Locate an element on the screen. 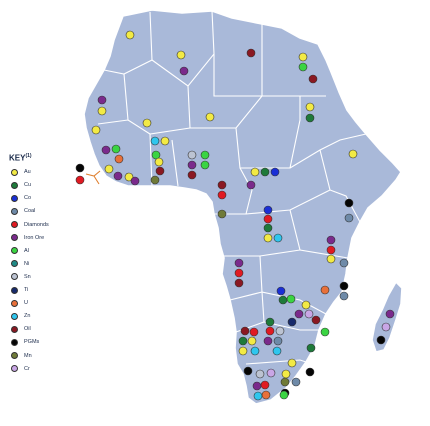 This screenshot has height=426, width=430. key-item-sn: Sn is located at coordinates (29, 276).